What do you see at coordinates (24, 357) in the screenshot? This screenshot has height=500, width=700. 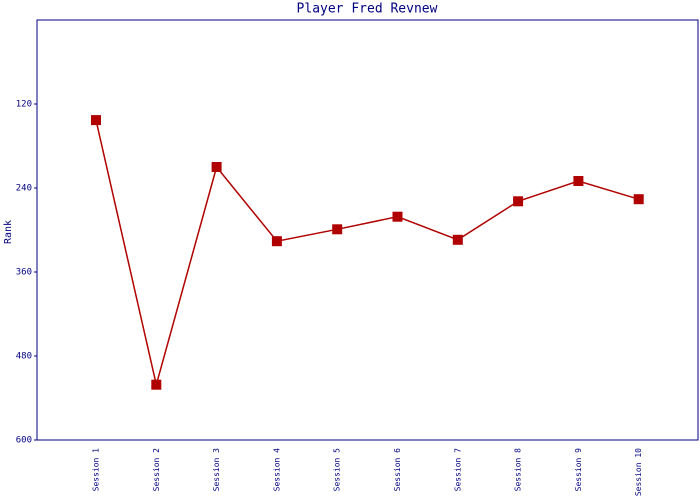 I see `y-tick-label: 480` at bounding box center [24, 357].